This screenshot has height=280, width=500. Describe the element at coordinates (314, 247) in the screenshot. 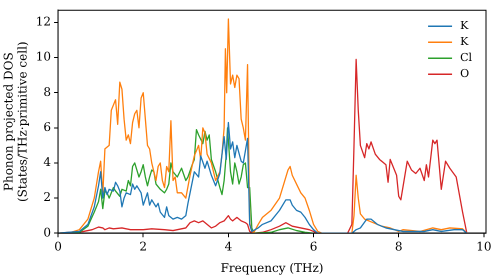

I see `x-tick-label: 6` at that location.